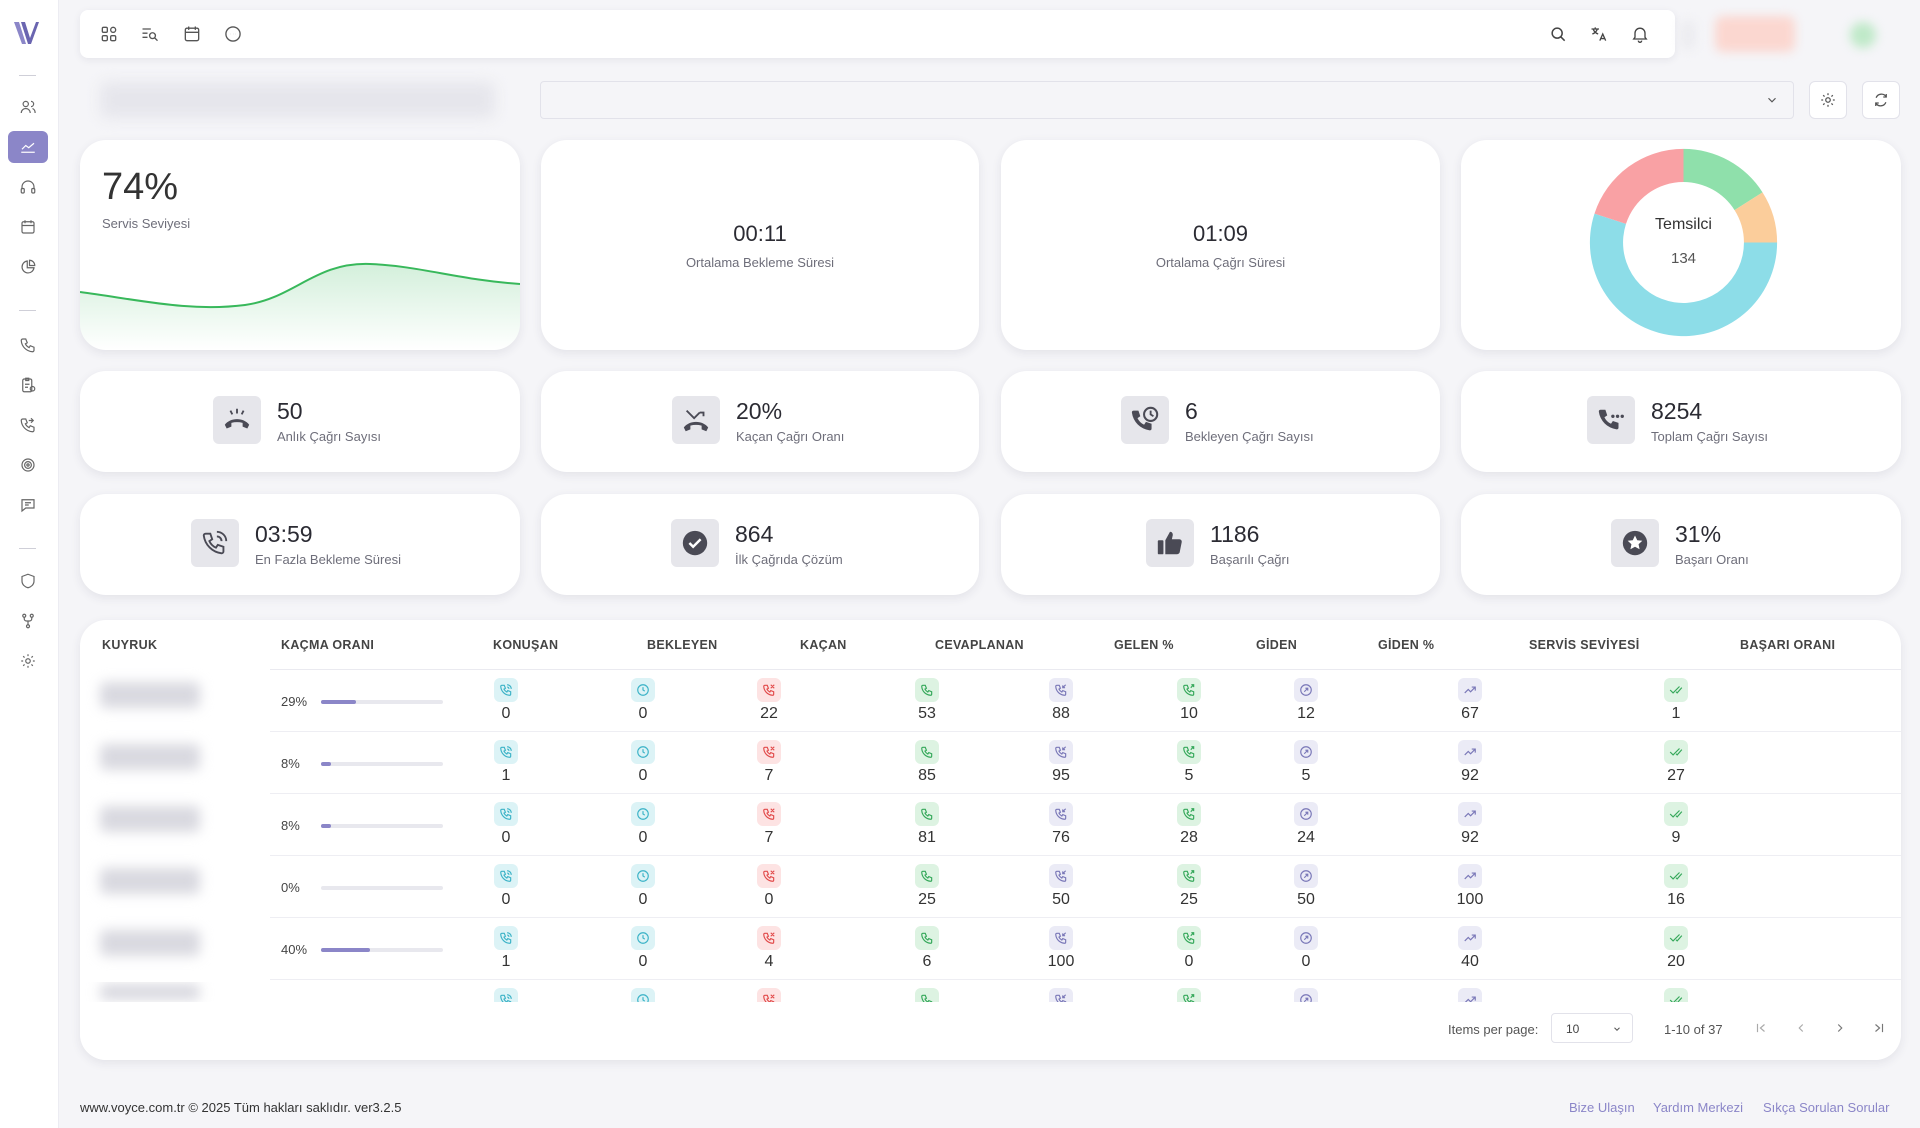 The width and height of the screenshot is (1920, 1128). What do you see at coordinates (1640, 34) in the screenshot?
I see `notifications-button` at bounding box center [1640, 34].